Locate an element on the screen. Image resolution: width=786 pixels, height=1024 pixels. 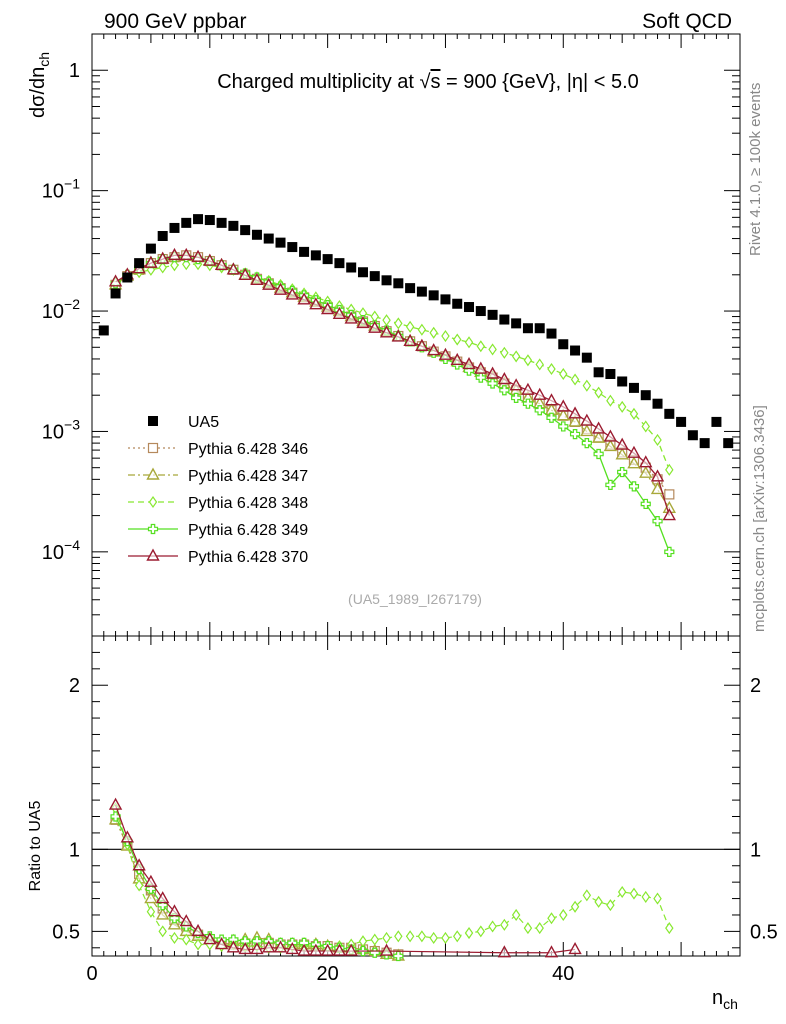
legend-label: UA5 is located at coordinates (203, 422).